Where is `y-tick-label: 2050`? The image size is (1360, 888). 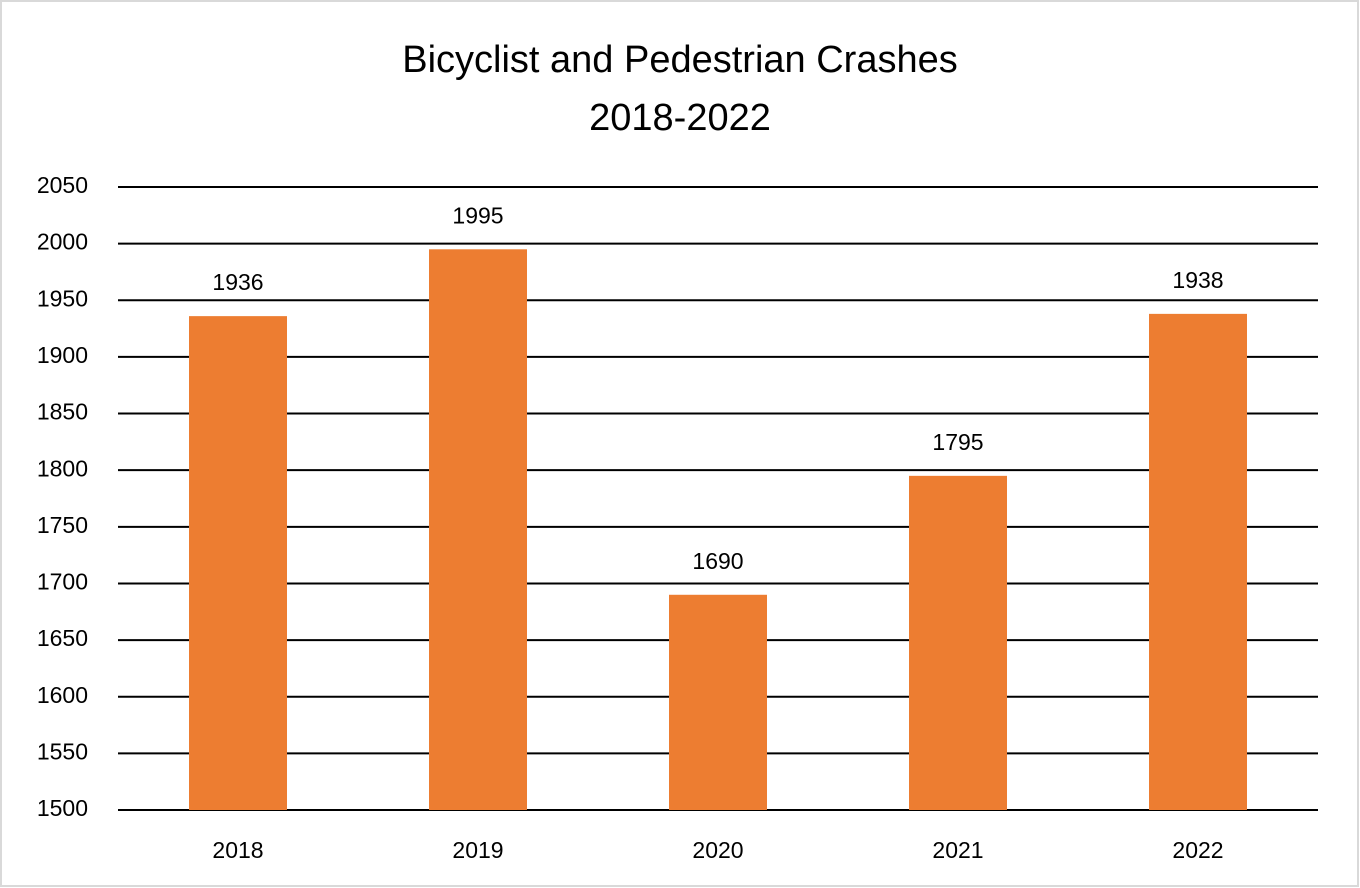
y-tick-label: 2050 is located at coordinates (62, 185).